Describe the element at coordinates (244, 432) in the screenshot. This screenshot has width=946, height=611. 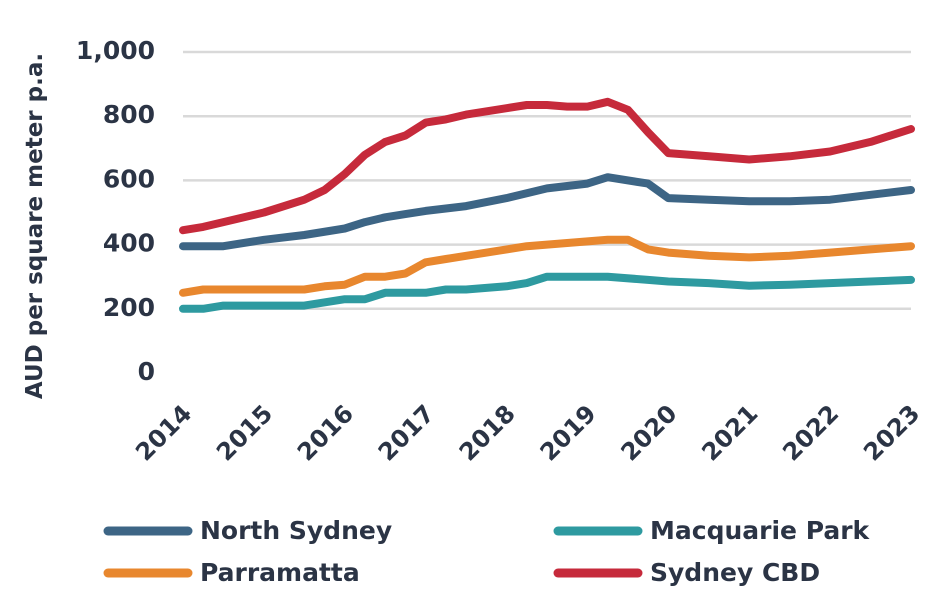
I see `x-tick-label: 2015` at that location.